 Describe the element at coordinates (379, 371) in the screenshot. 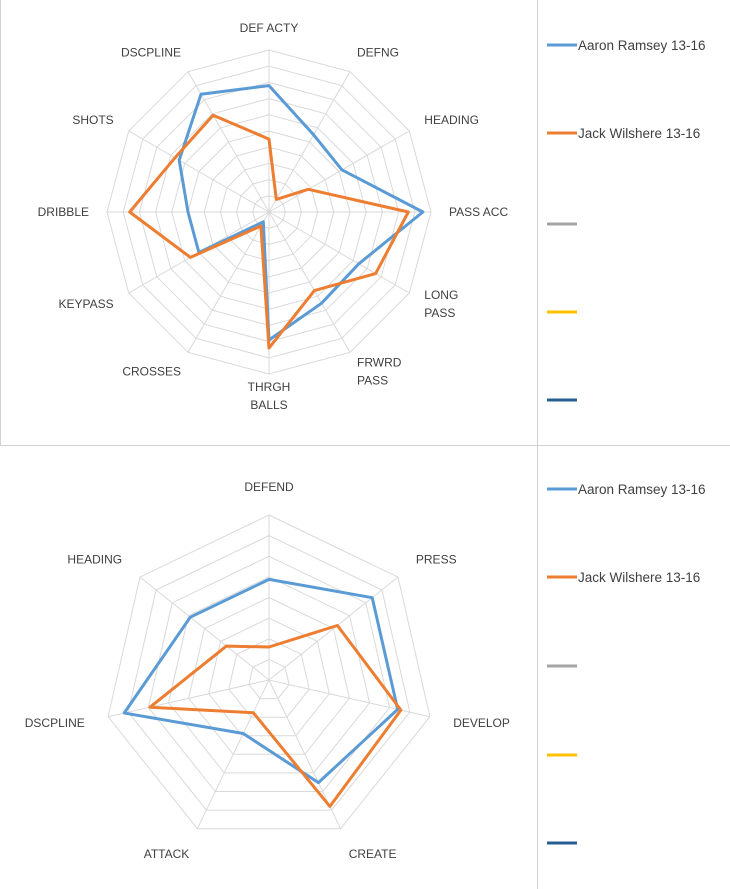

I see `axis-label-frwrd-pass: FRWRD PASS` at that location.